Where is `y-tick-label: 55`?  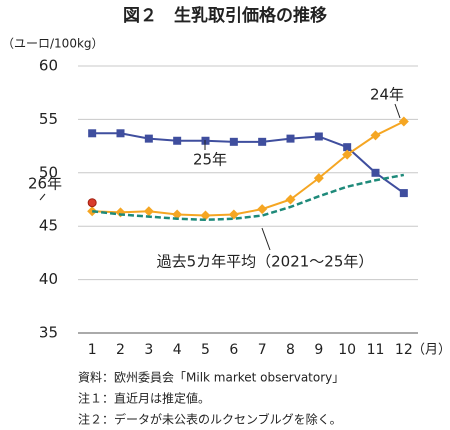 y-tick-label: 55 is located at coordinates (48, 119).